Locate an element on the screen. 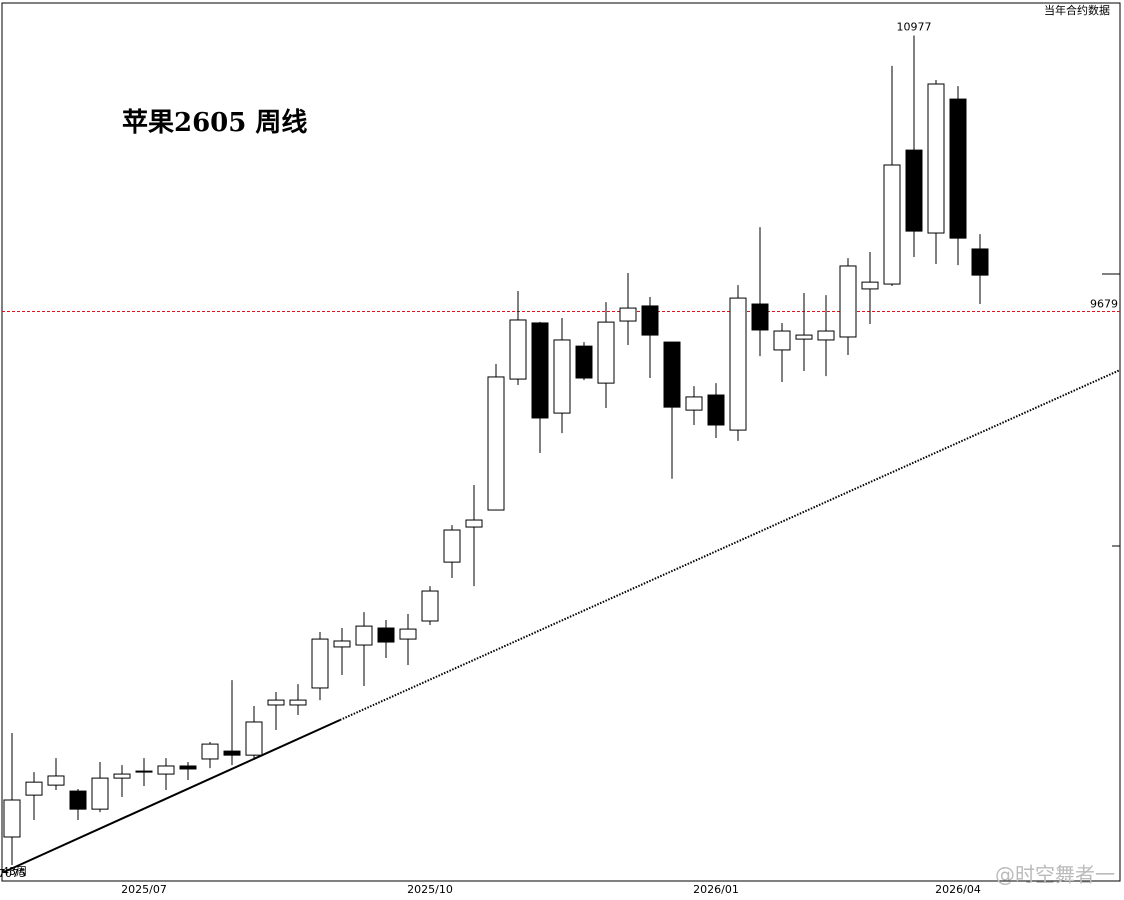 The image size is (1124, 900). chart-title: 苹果2605 周线 is located at coordinates (214, 123).